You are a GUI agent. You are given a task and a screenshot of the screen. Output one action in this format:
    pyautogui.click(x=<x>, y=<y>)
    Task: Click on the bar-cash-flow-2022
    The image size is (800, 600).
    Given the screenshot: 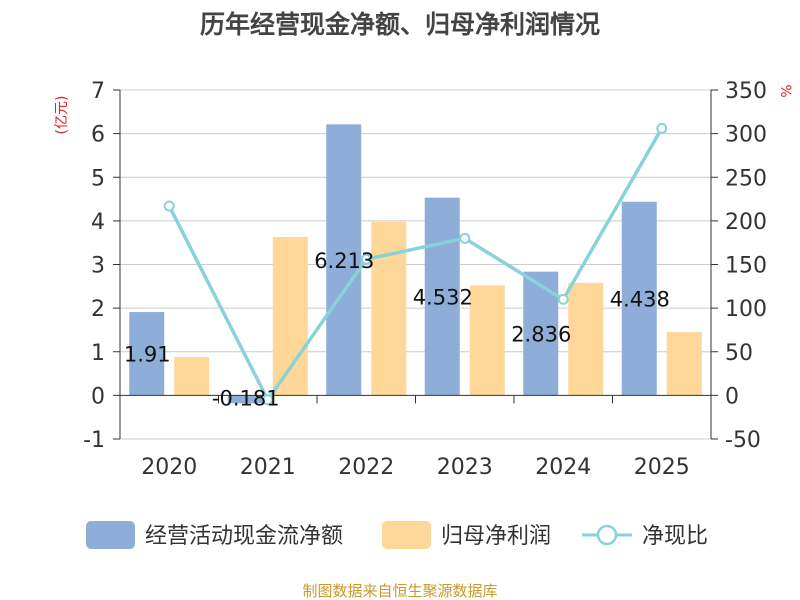 What is the action you would take?
    pyautogui.click(x=344, y=260)
    